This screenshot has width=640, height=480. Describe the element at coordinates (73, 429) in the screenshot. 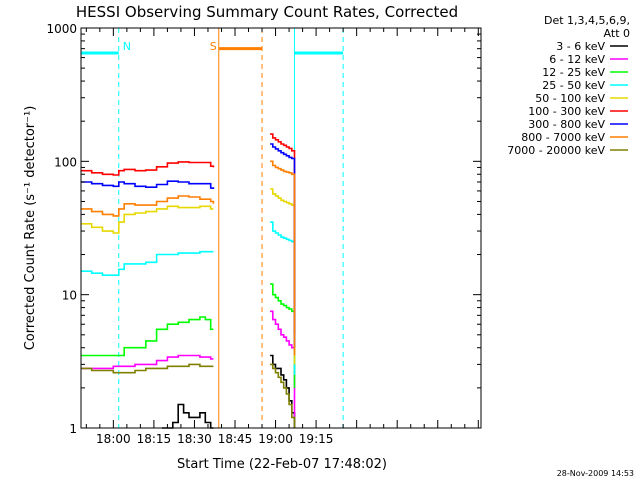

I see `y-tick-label: 1` at that location.